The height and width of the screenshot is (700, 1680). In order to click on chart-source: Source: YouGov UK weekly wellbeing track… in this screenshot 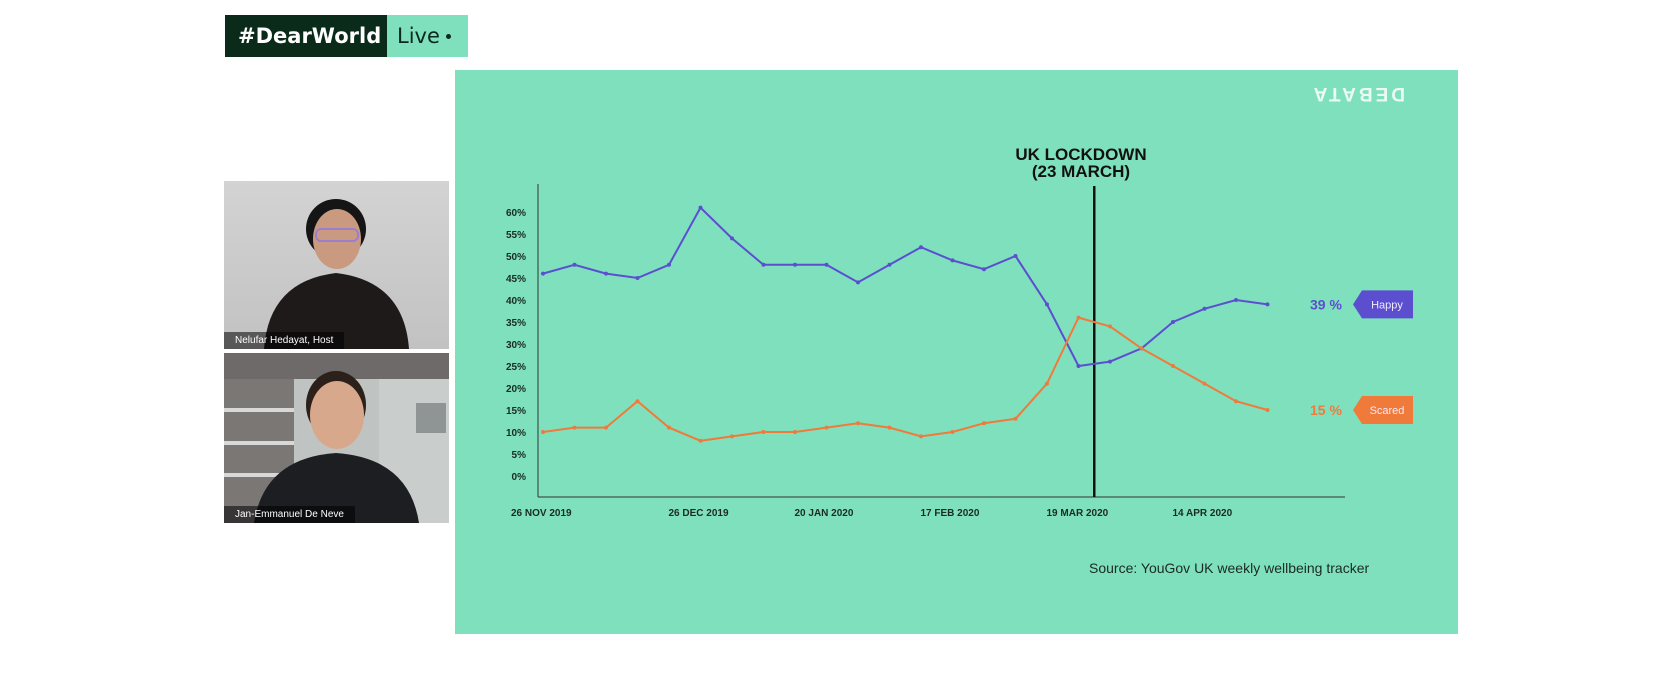, I will do `click(1229, 568)`.